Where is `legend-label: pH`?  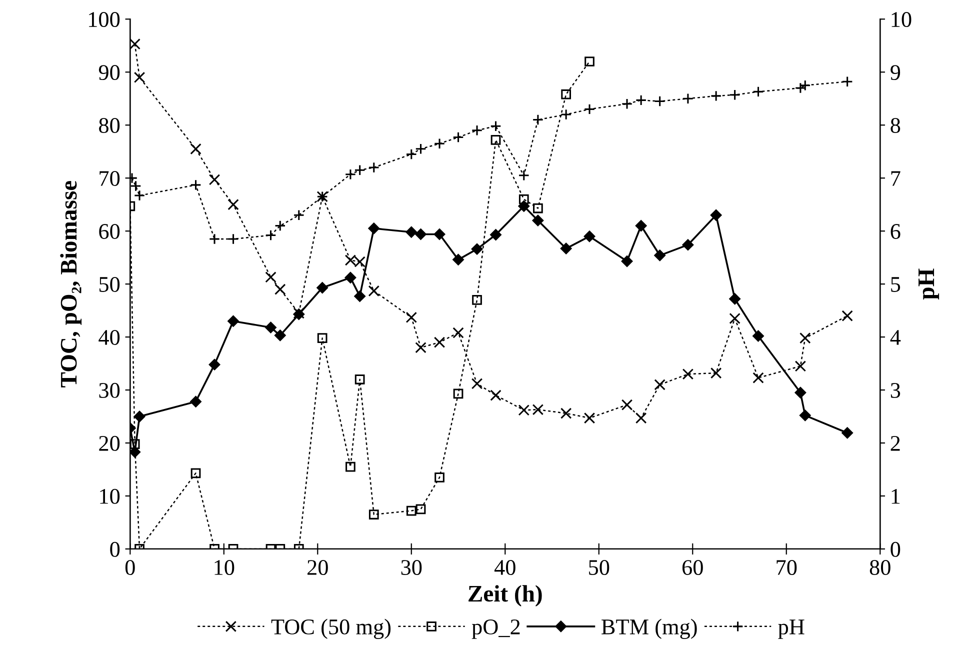 legend-label: pH is located at coordinates (791, 629).